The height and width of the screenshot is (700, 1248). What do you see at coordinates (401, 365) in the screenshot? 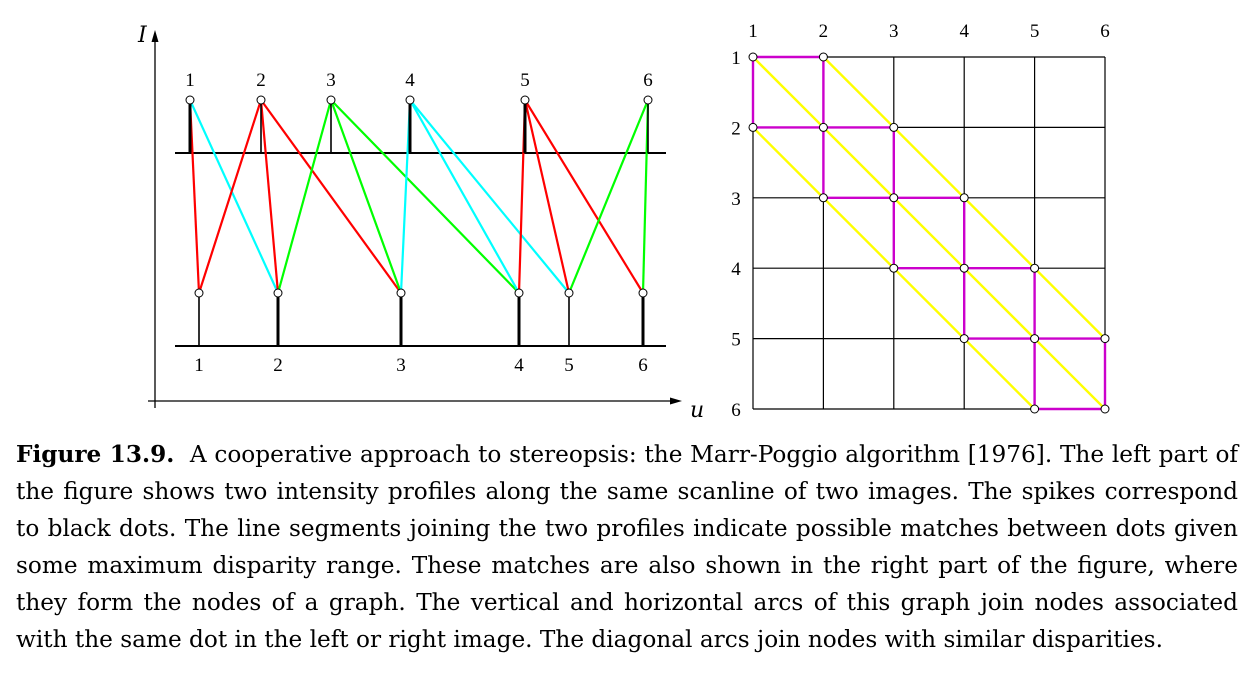
I see `bottom-profile-label: 3` at bounding box center [401, 365].